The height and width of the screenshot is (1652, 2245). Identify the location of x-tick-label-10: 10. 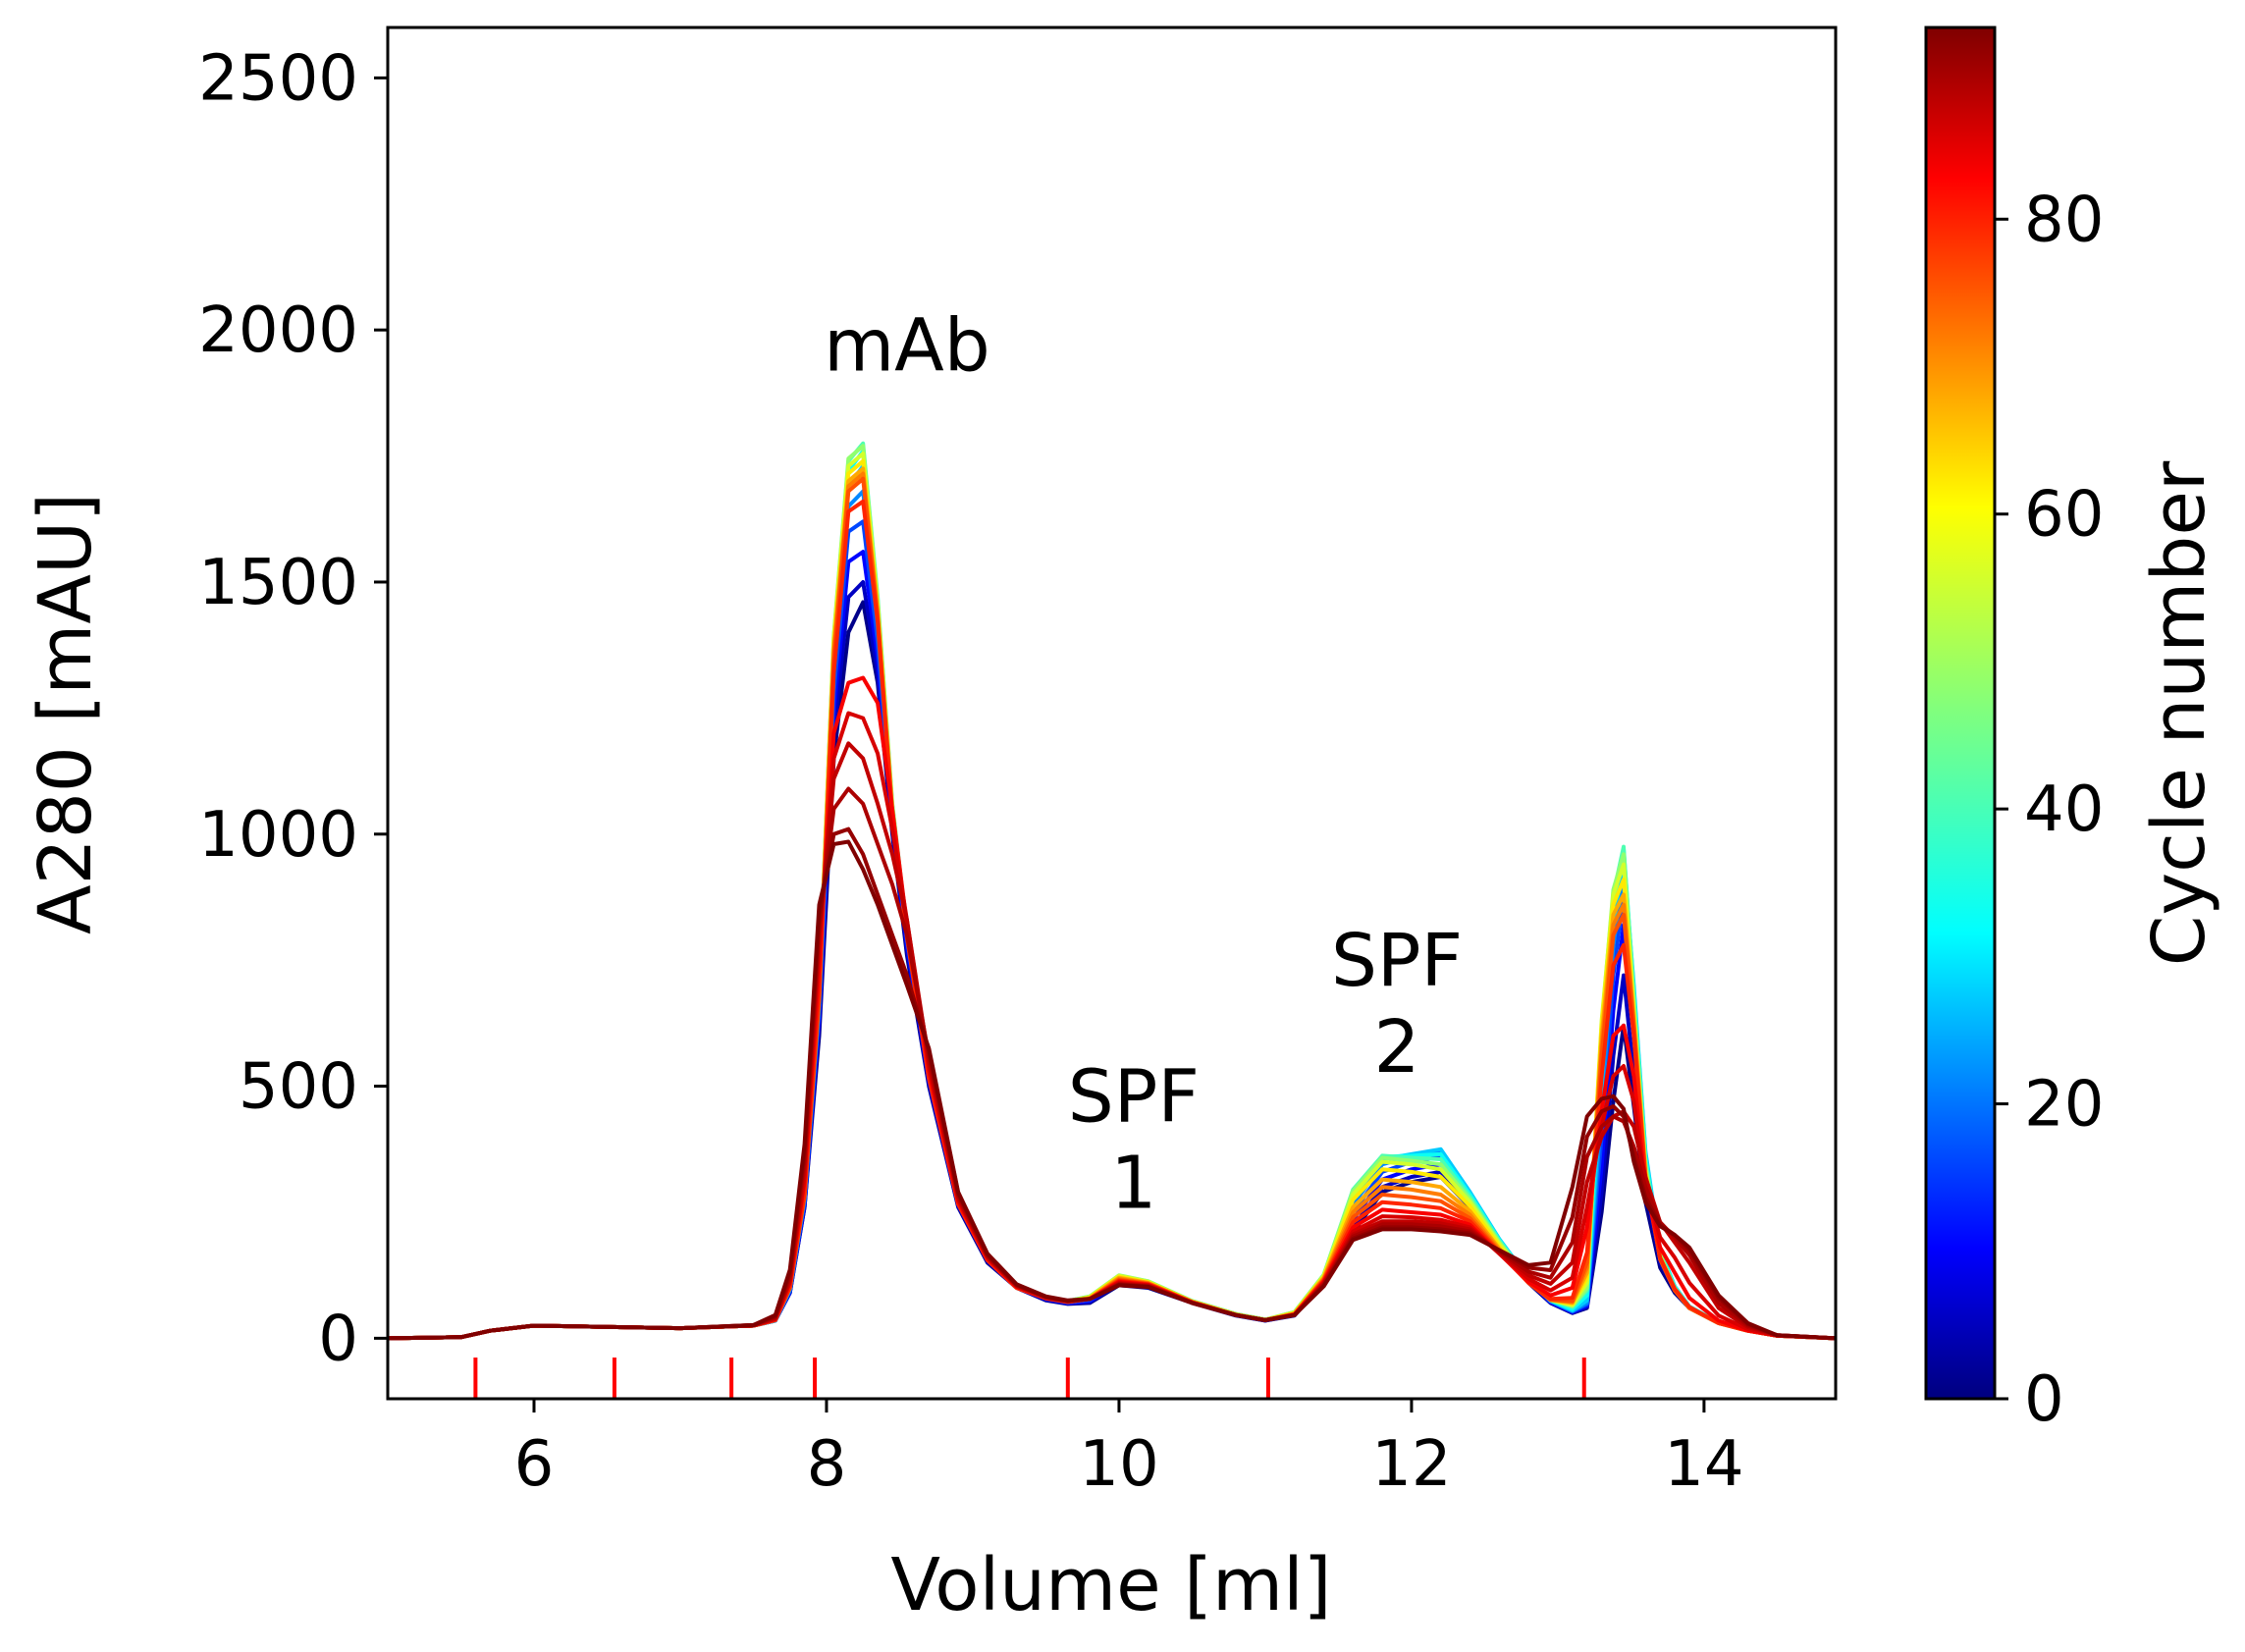
(1118, 1464).